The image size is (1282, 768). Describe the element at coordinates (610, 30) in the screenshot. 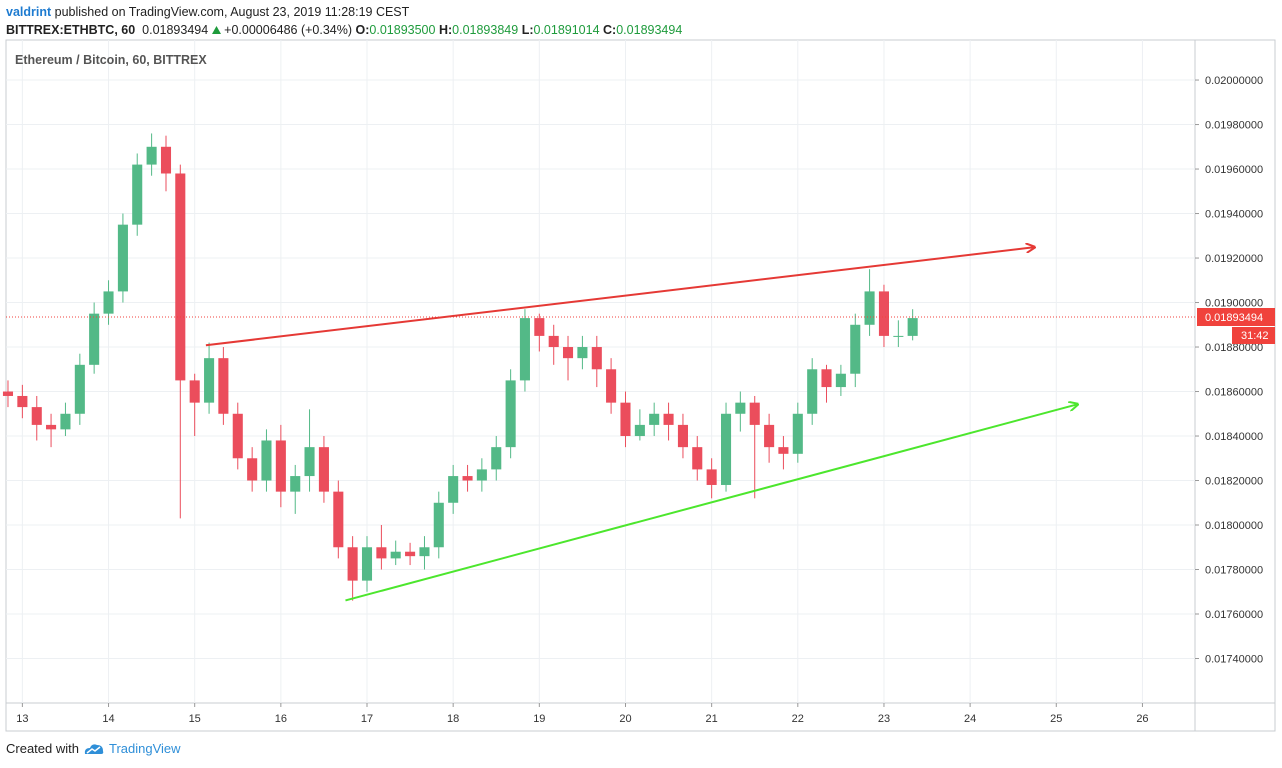

I see `c-label: C:` at that location.